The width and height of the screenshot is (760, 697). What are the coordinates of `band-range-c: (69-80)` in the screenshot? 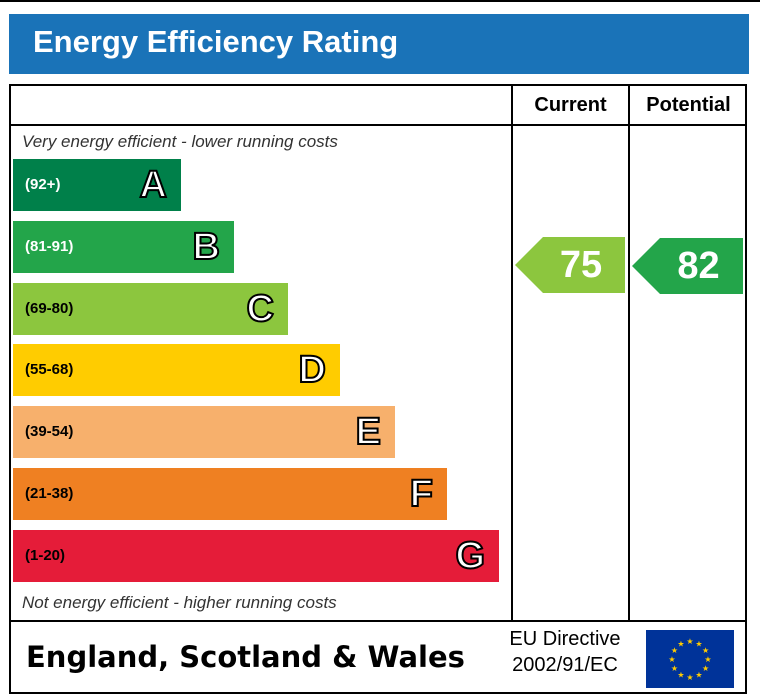 It's located at (49, 308).